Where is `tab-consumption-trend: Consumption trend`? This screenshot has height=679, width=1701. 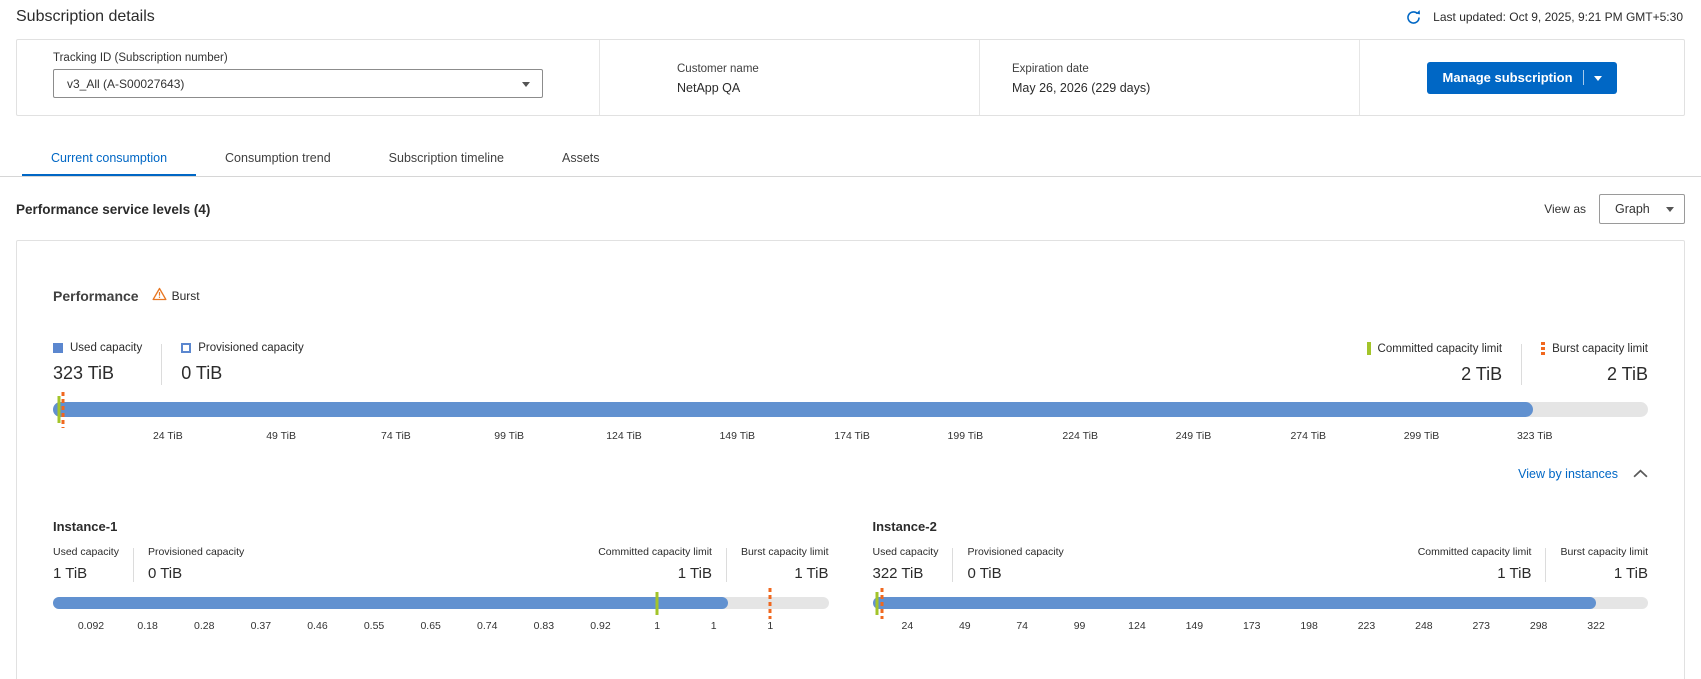 tab-consumption-trend: Consumption trend is located at coordinates (278, 158).